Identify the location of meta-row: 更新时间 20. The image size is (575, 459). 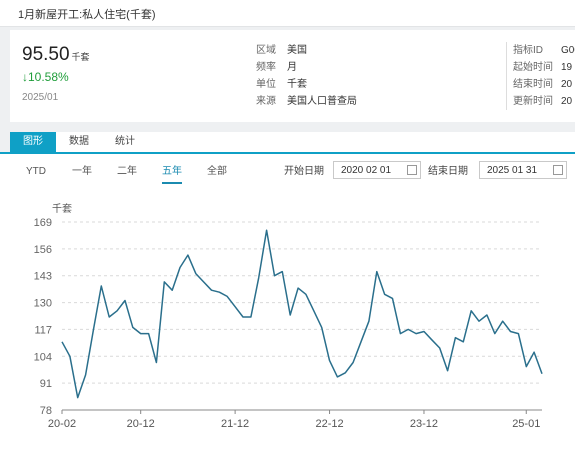
(543, 101).